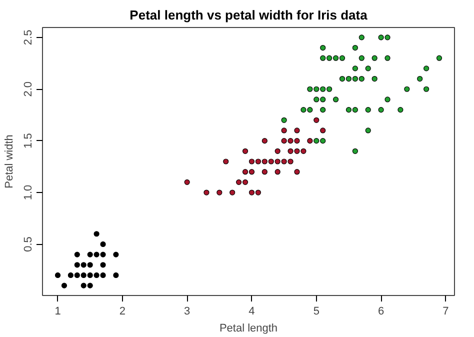  I want to click on y-tick-label: 1.5, so click(28, 140).